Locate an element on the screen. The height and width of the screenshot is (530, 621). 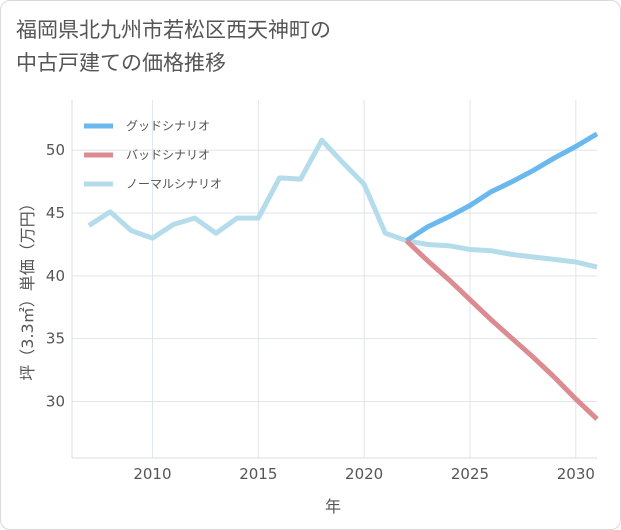
x-tick-label: 2010 is located at coordinates (152, 474).